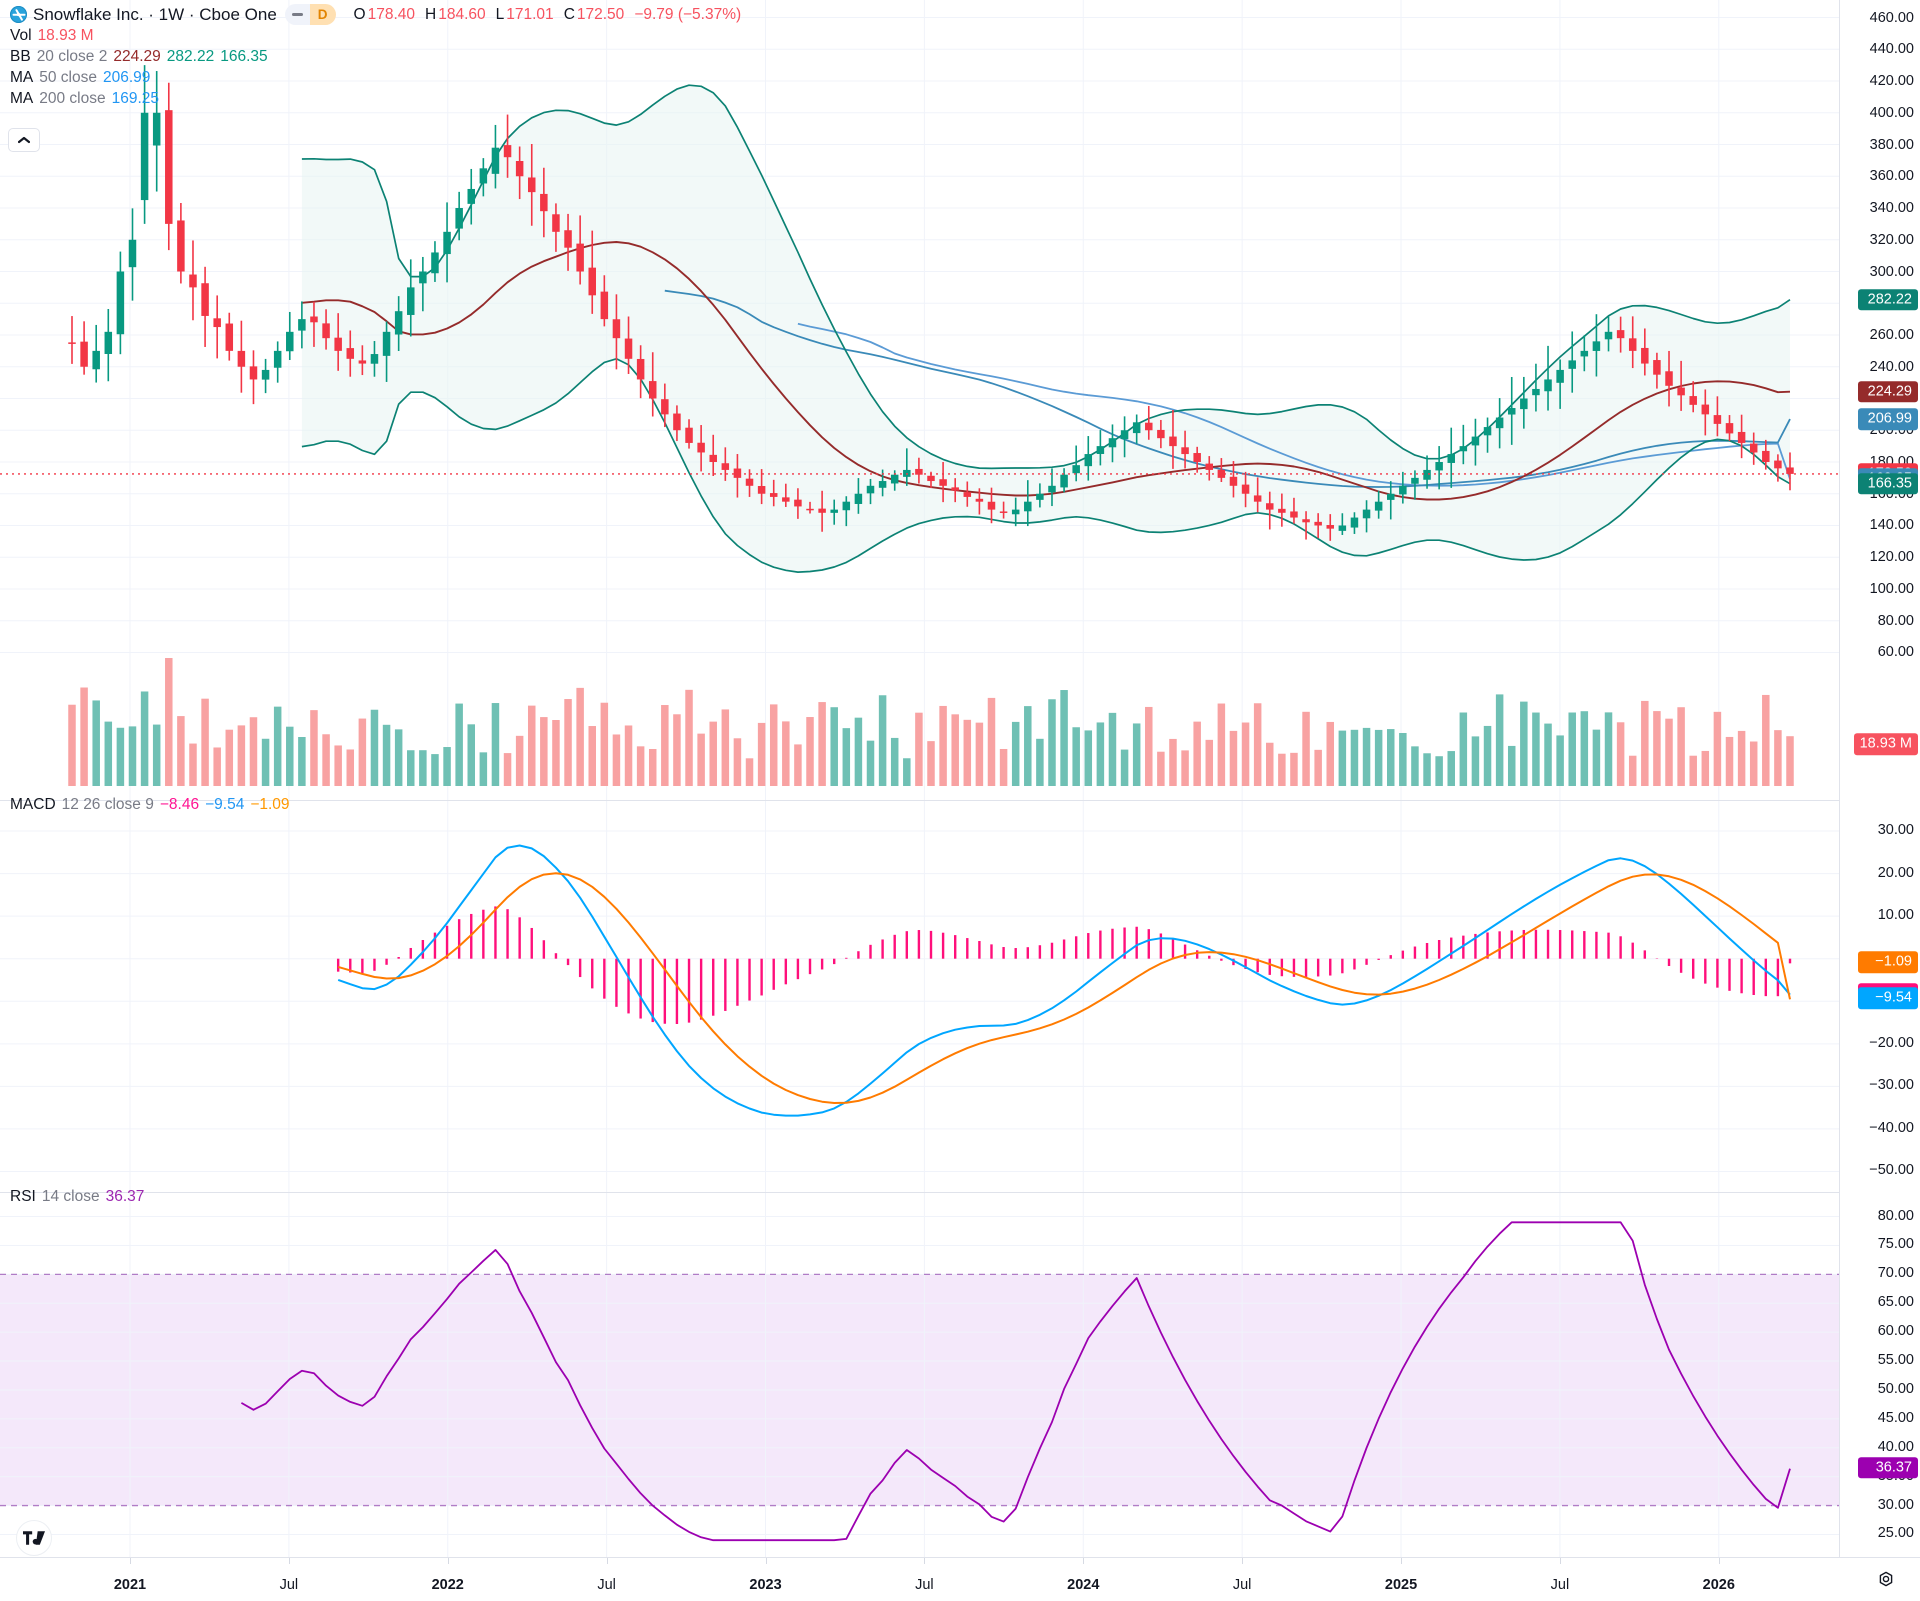 The width and height of the screenshot is (1920, 1601). What do you see at coordinates (1891, 556) in the screenshot?
I see `axis-tick-label: 120.00` at bounding box center [1891, 556].